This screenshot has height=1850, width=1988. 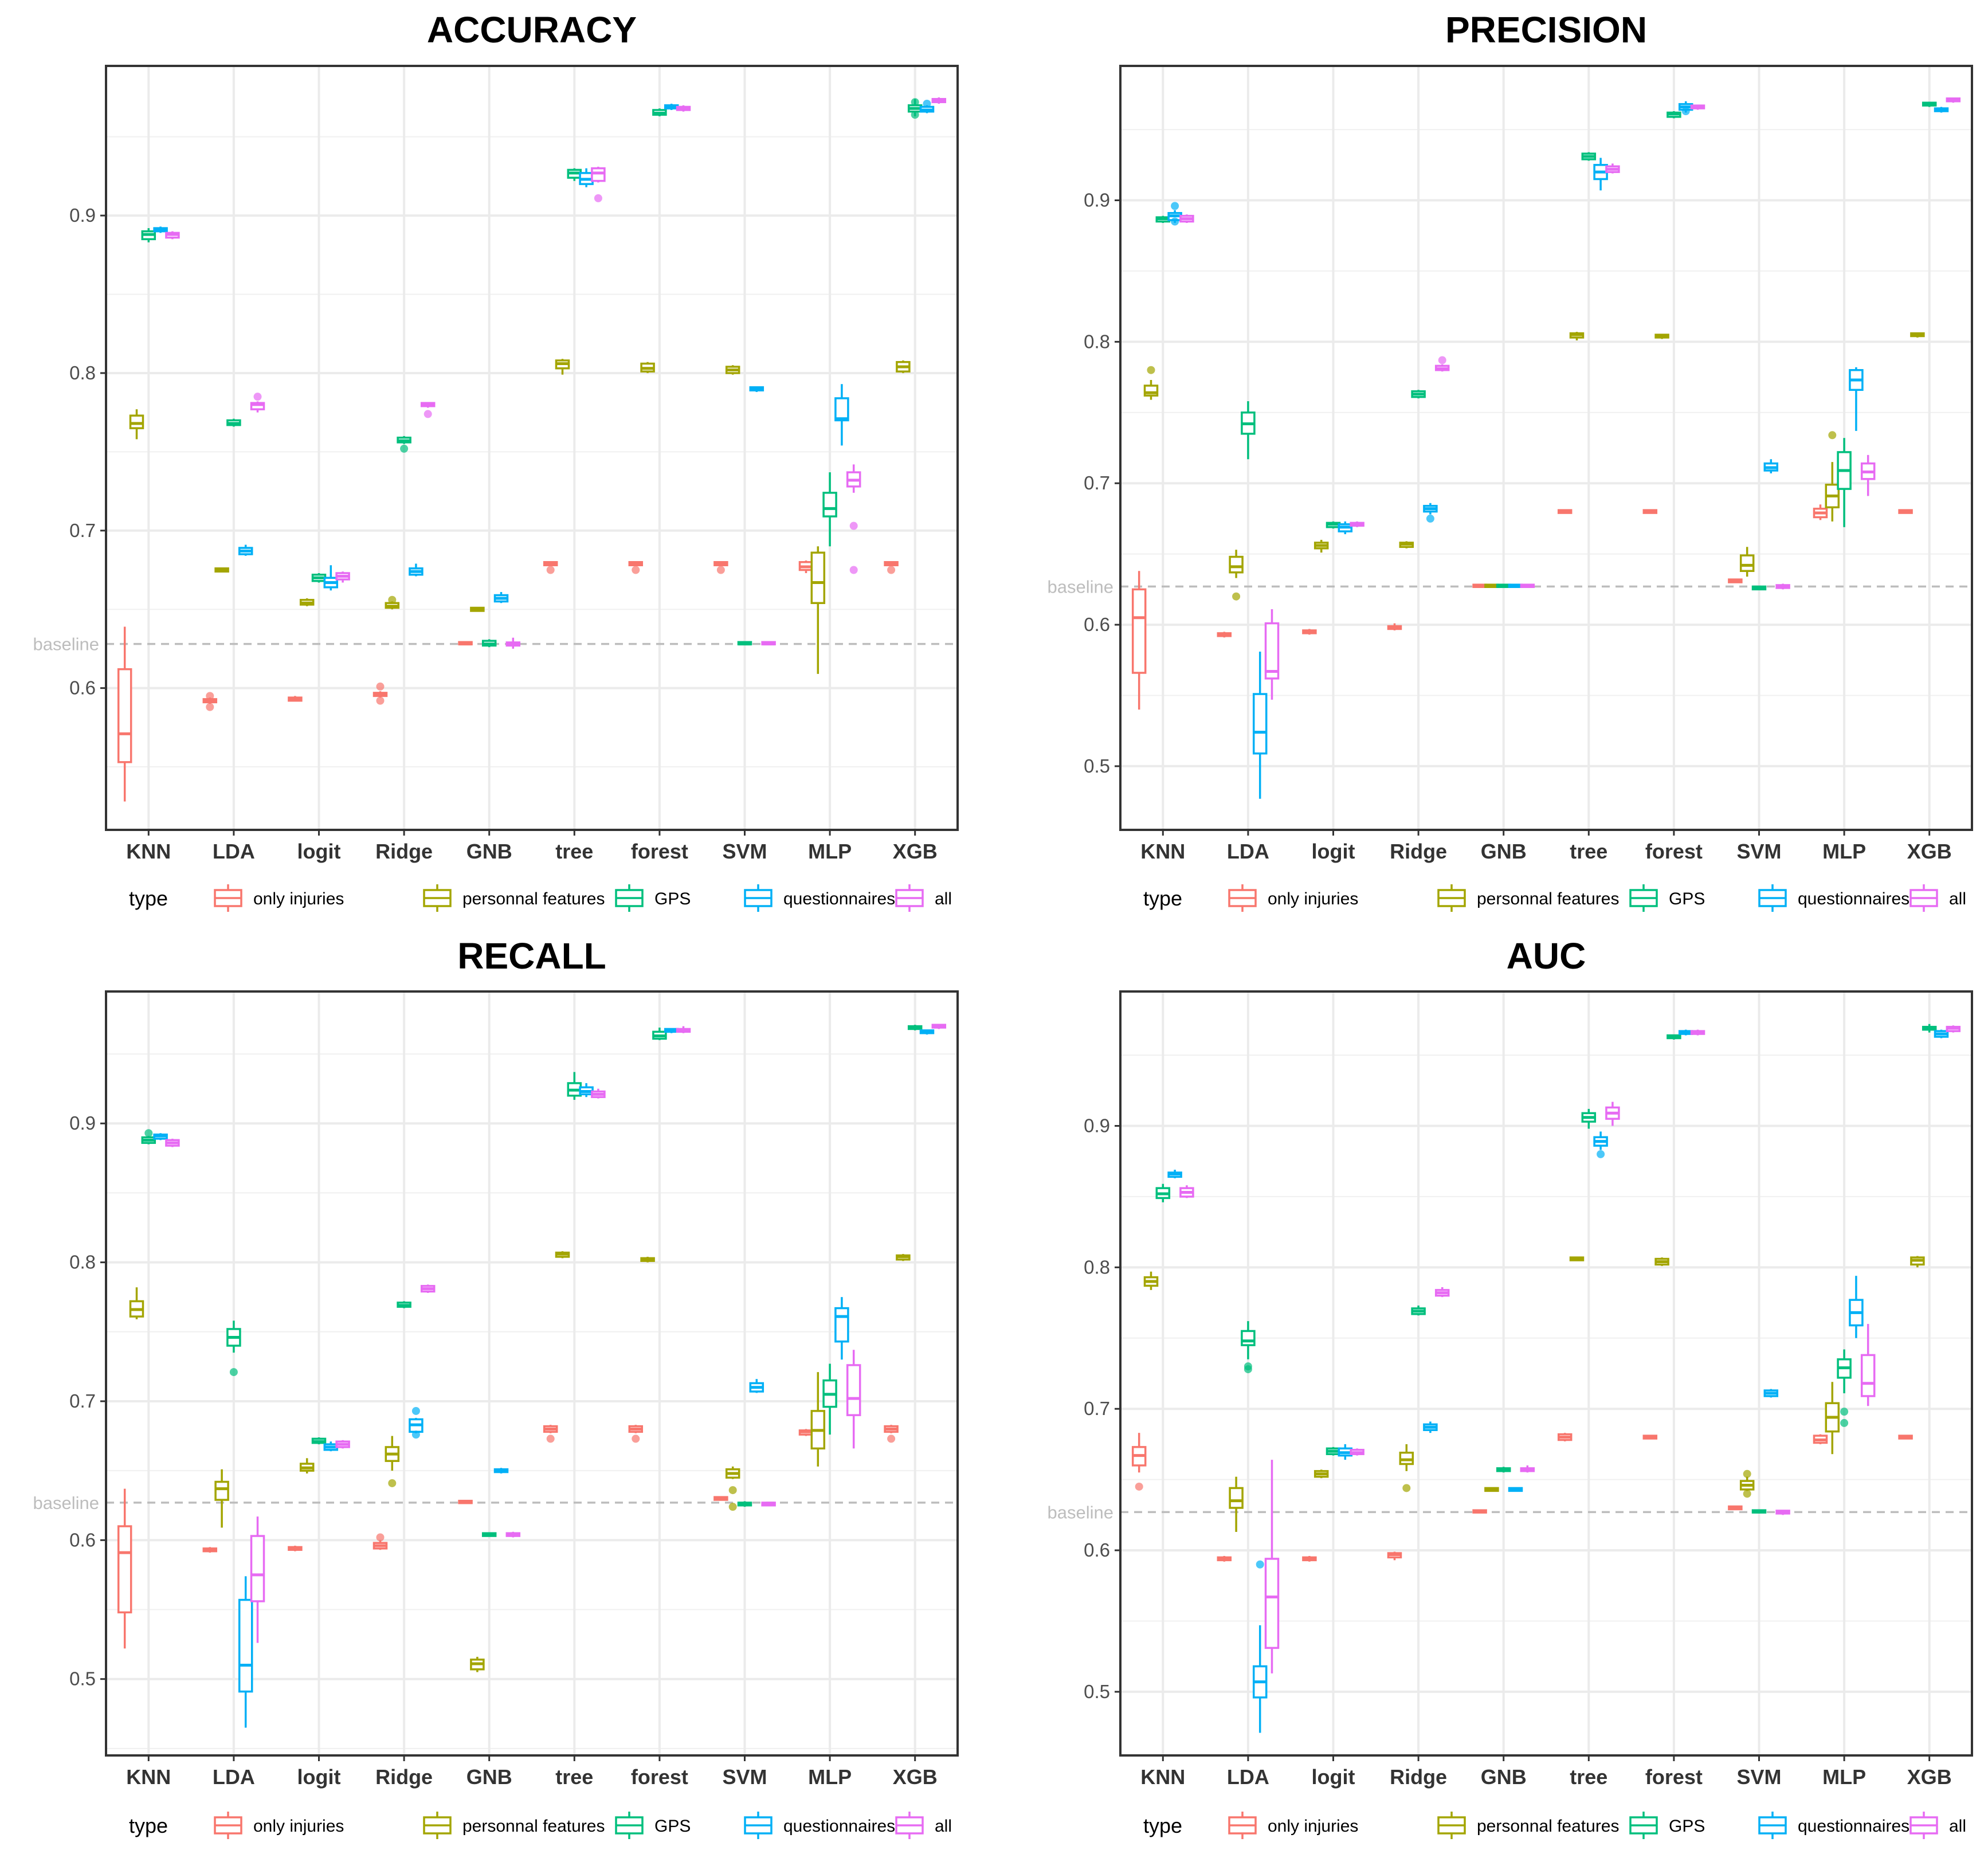 What do you see at coordinates (1080, 1512) in the screenshot?
I see `baseline-label: baseline` at bounding box center [1080, 1512].